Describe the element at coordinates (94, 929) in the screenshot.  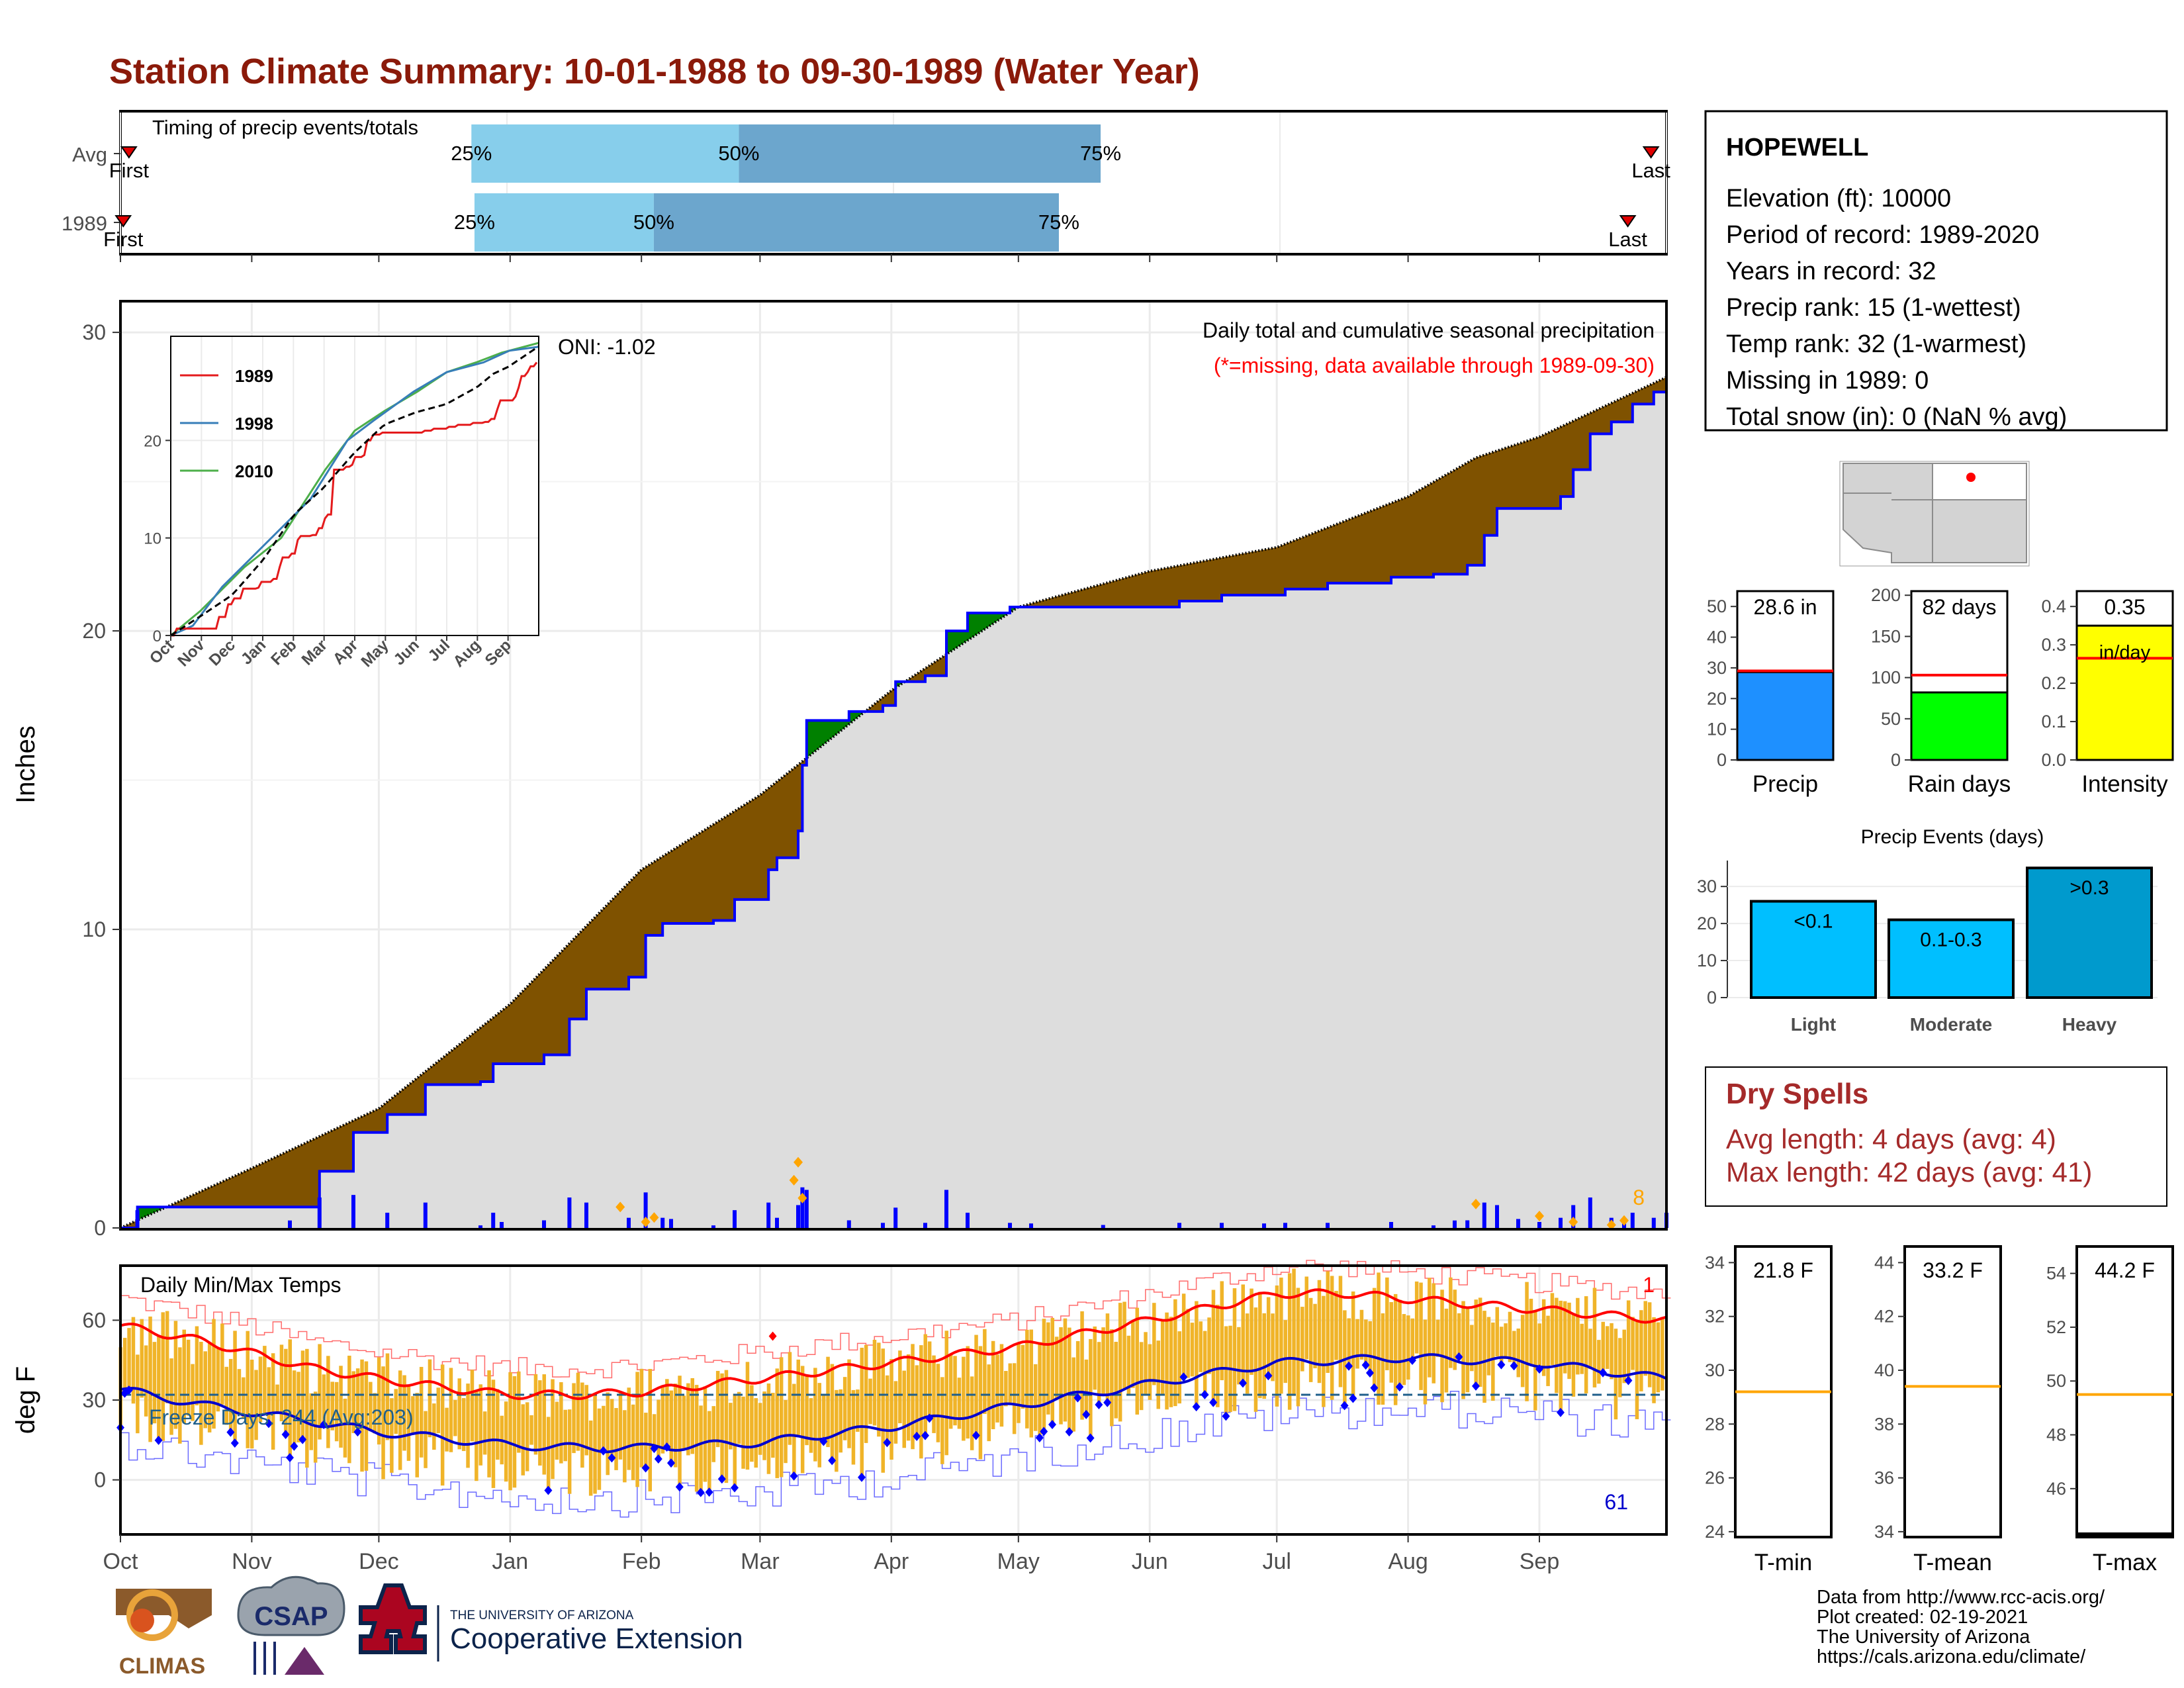
I see `y-tick-label: 10` at that location.